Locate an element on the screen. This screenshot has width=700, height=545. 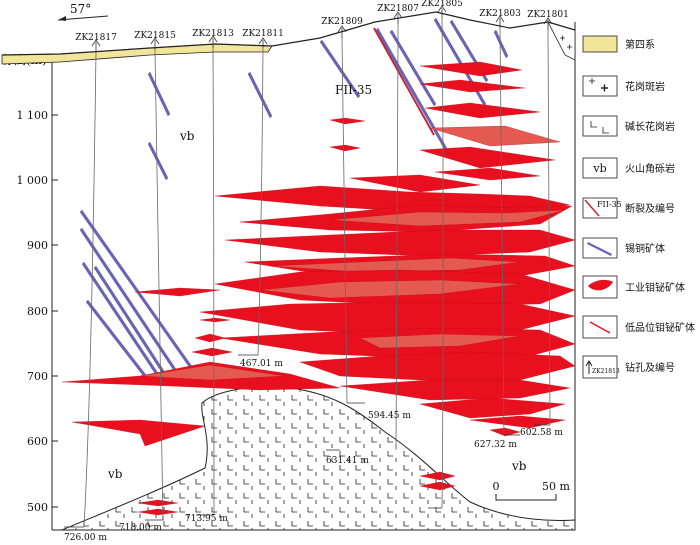
legend-item-volcanic-breccia: vb 火山角砾岩 is located at coordinates (628, 168).